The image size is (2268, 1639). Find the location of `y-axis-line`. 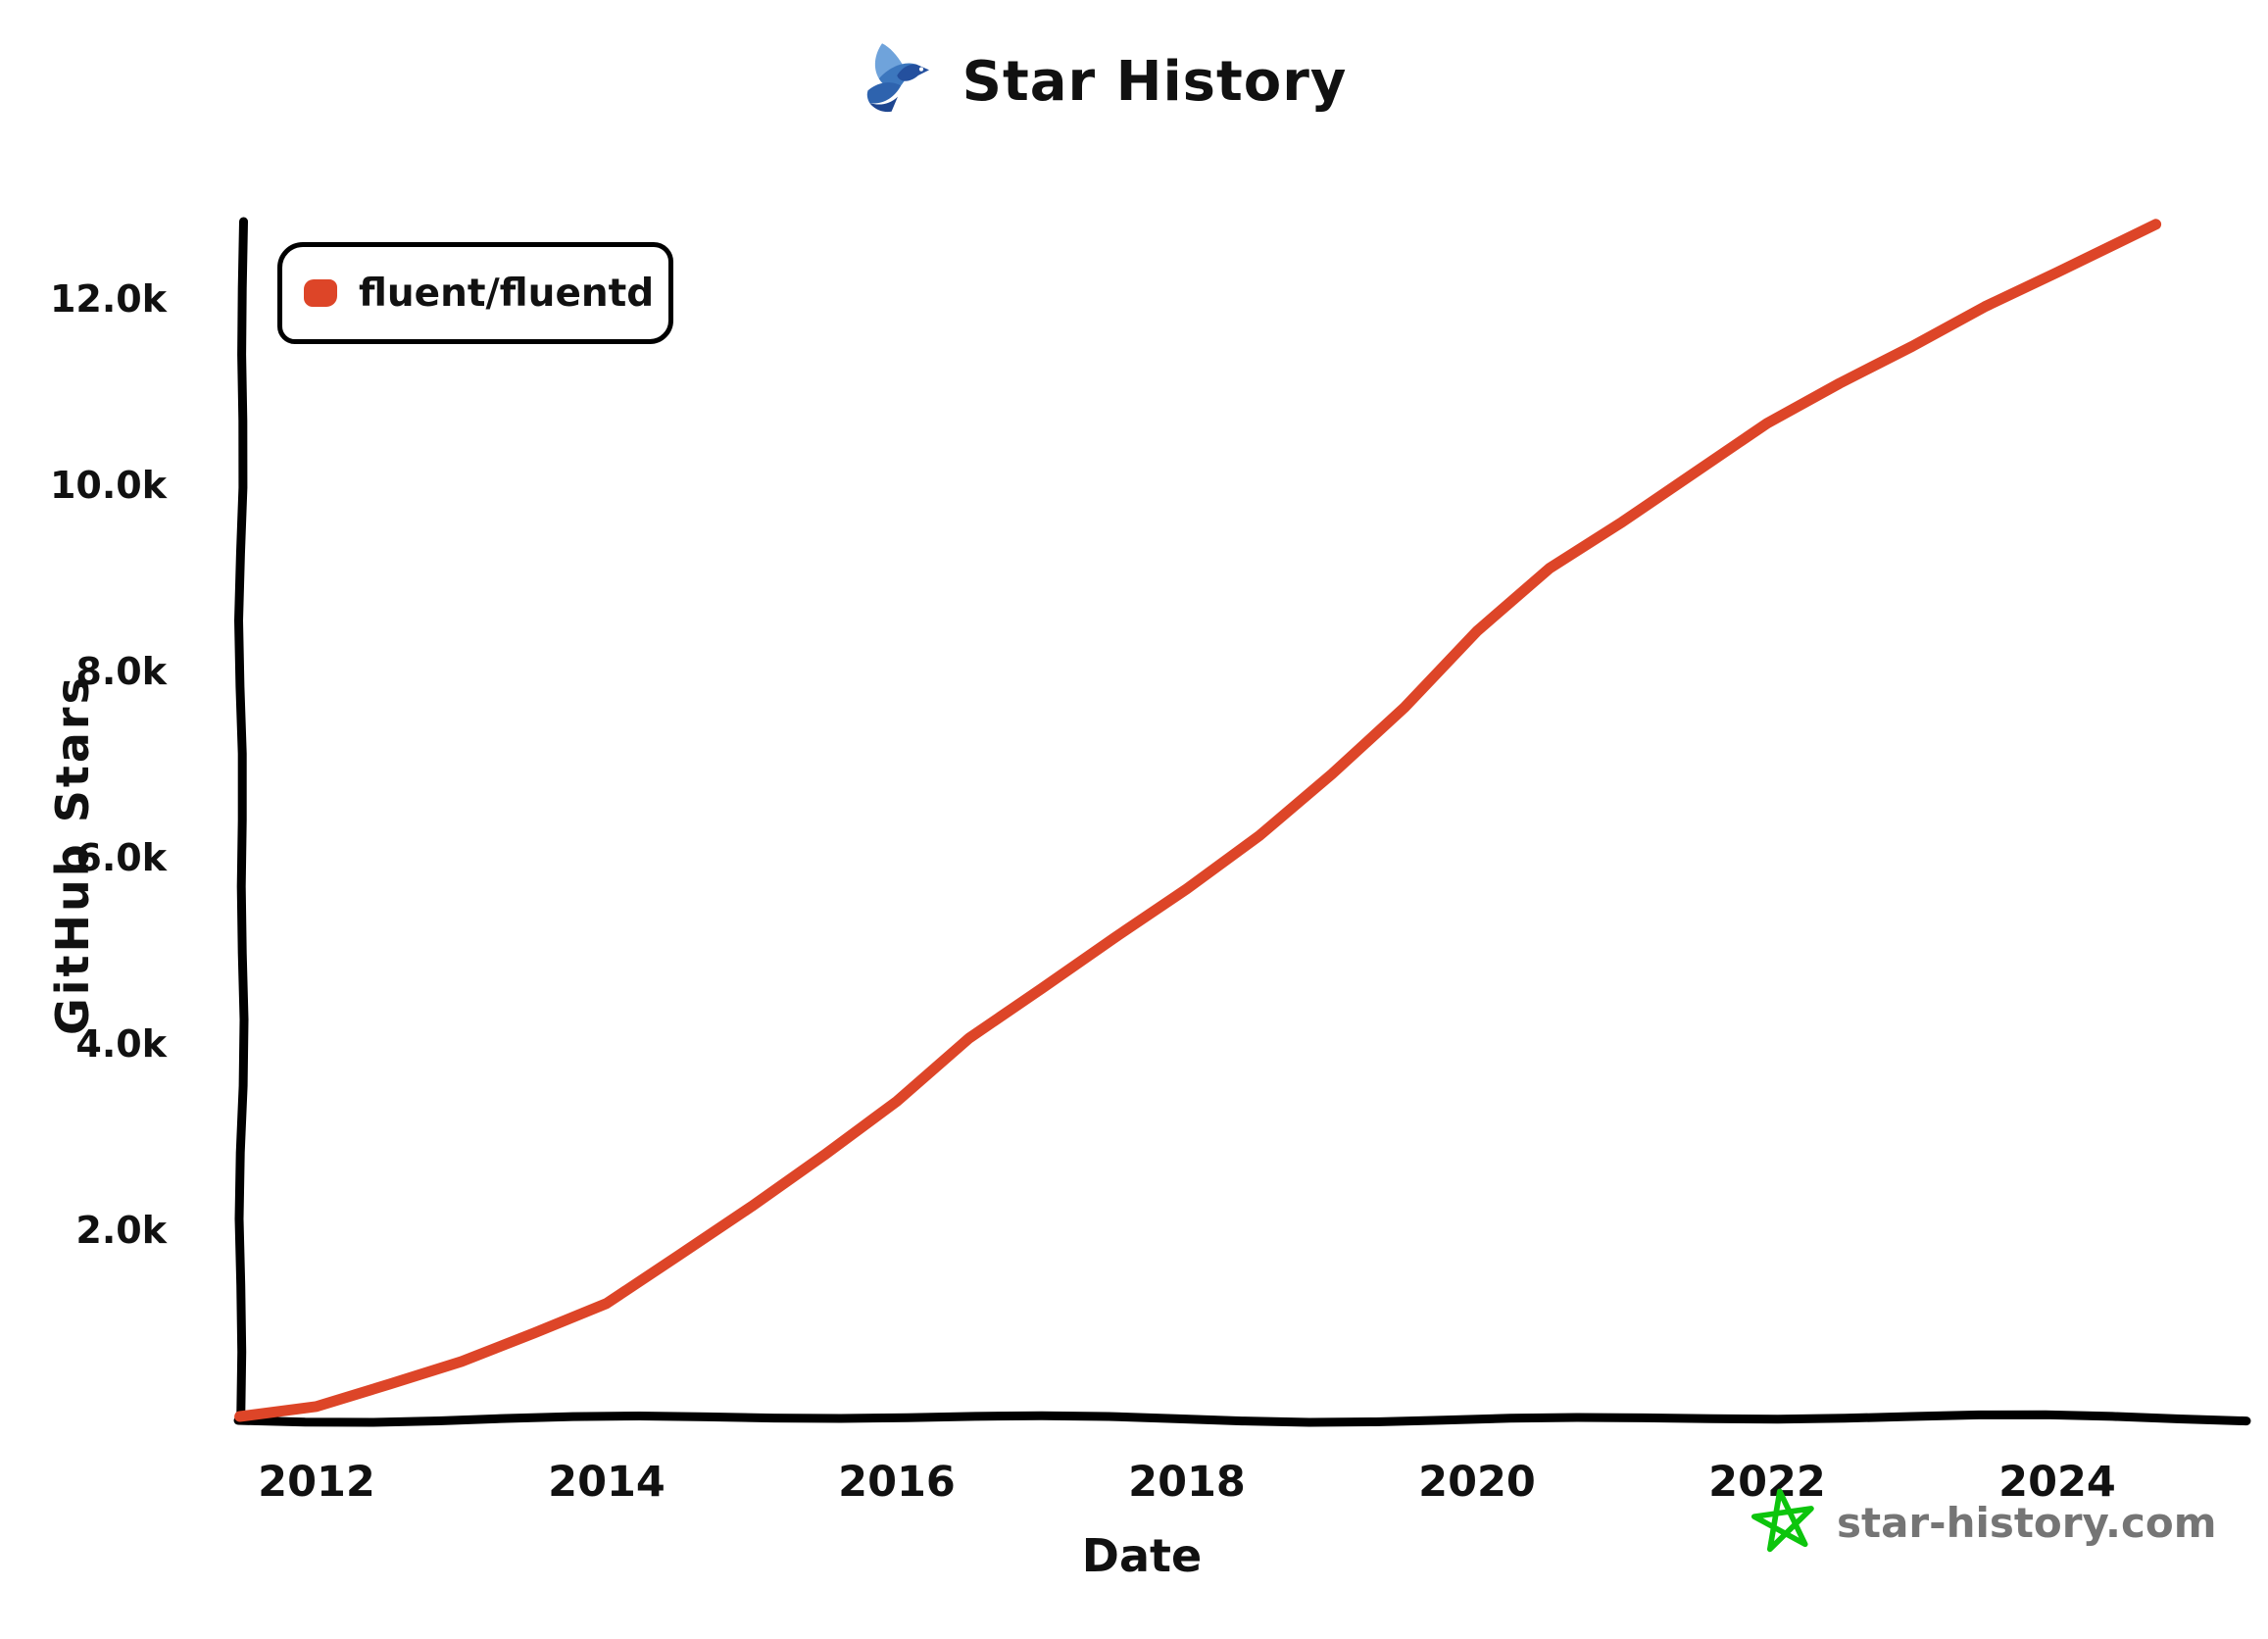

y-axis-line is located at coordinates (241, 820).